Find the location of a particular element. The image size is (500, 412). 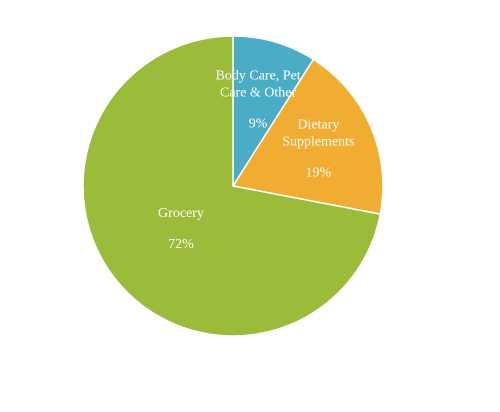

slice-label: Grocery 72% is located at coordinates (181, 229).